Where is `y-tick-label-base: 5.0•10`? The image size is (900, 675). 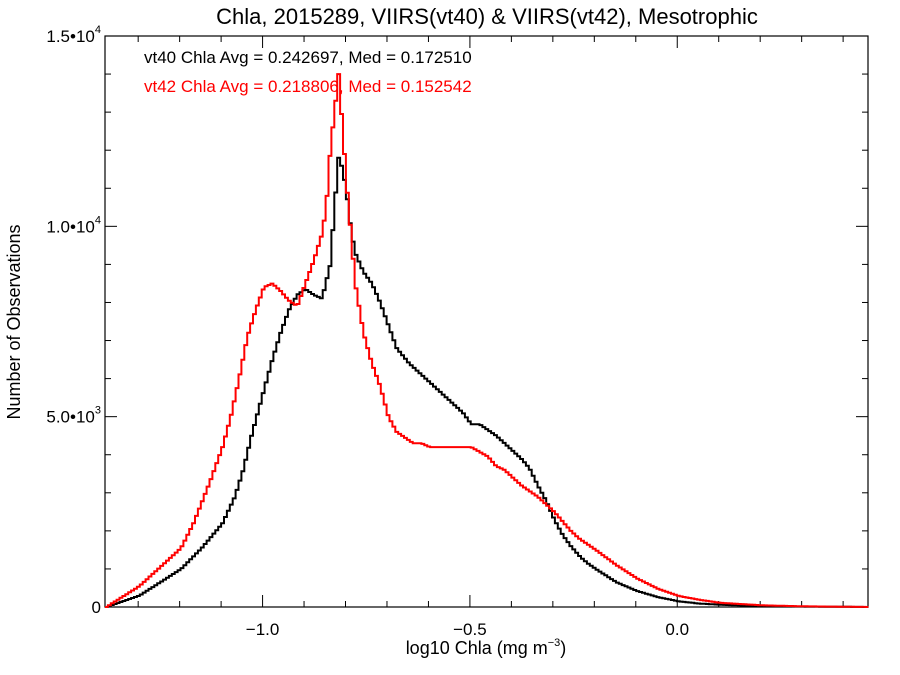
y-tick-label-base: 5.0•10 is located at coordinates (70, 417).